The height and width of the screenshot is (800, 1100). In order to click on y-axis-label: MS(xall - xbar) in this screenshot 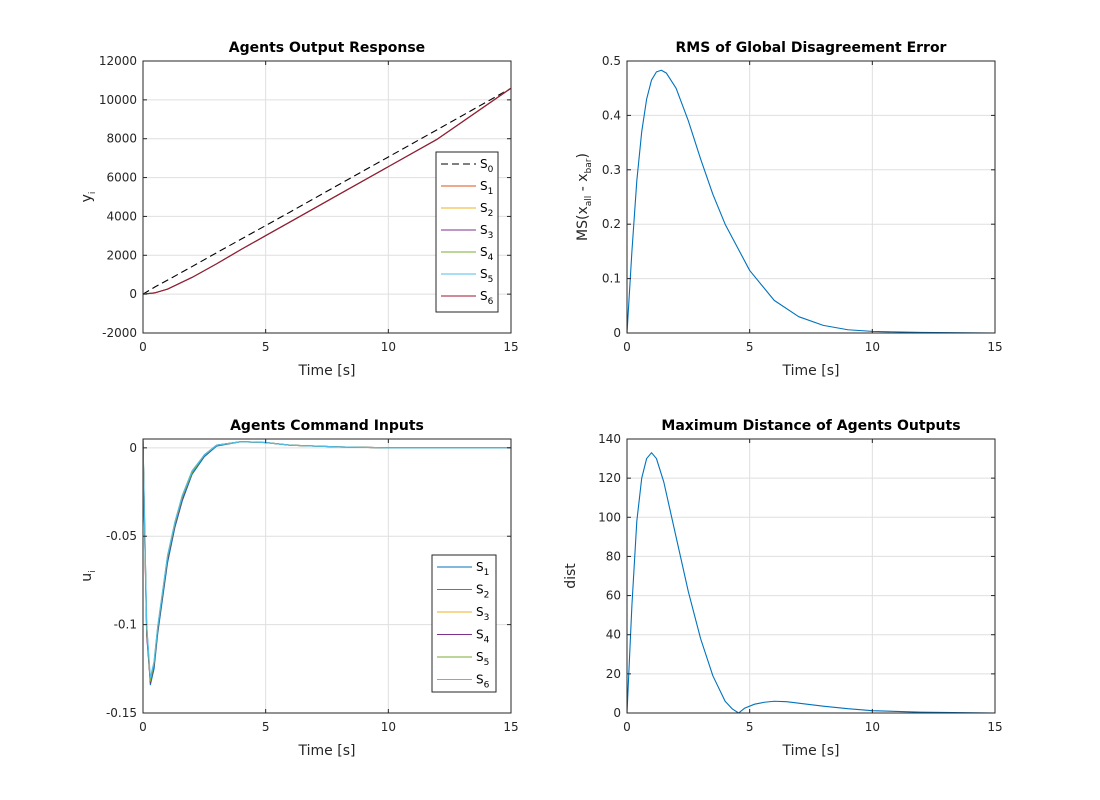, I will do `click(584, 197)`.